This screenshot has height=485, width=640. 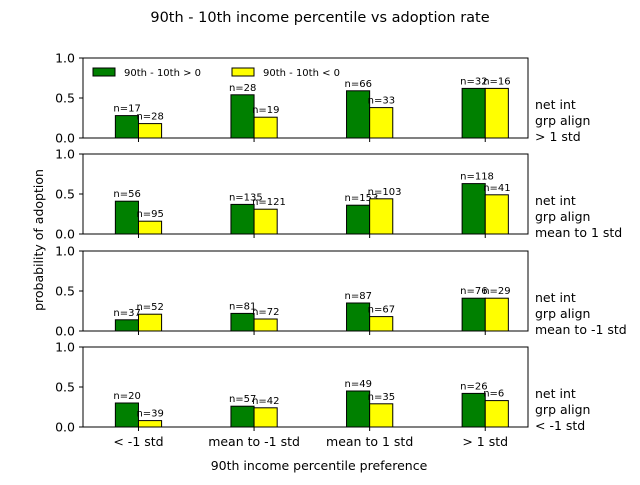 What do you see at coordinates (358, 384) in the screenshot?
I see `count-label: n=49` at bounding box center [358, 384].